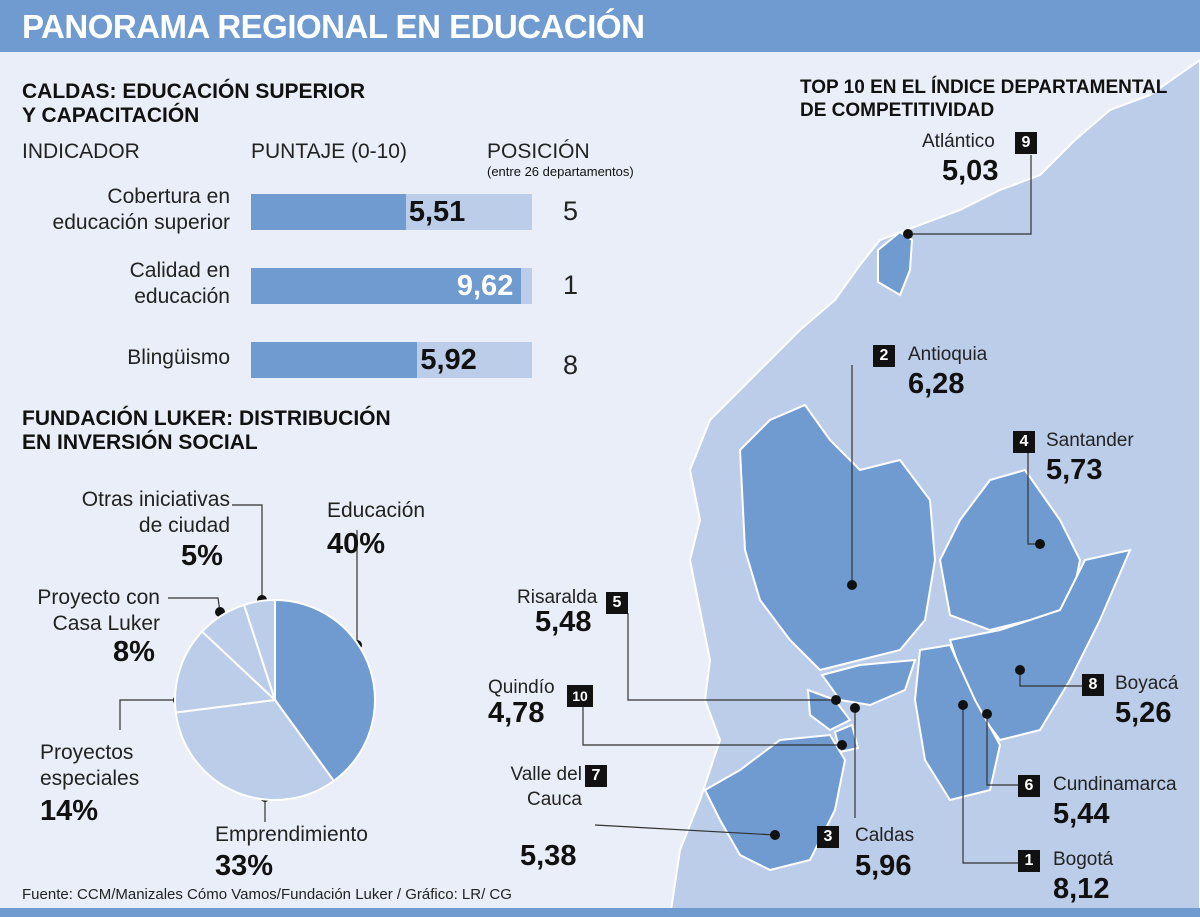 This screenshot has height=917, width=1200. What do you see at coordinates (155, 512) in the screenshot?
I see `pie-label-otras: Otras iniciativas de ciudad` at bounding box center [155, 512].